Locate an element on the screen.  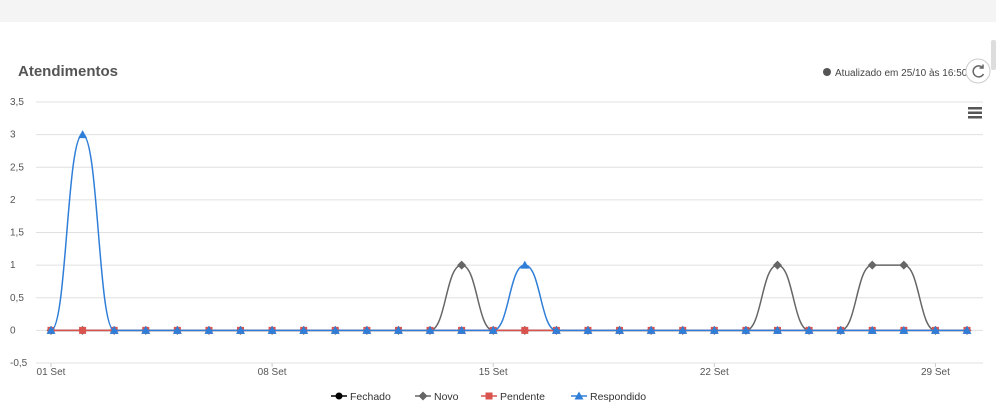
y-tick-label: 0 is located at coordinates (13, 330).